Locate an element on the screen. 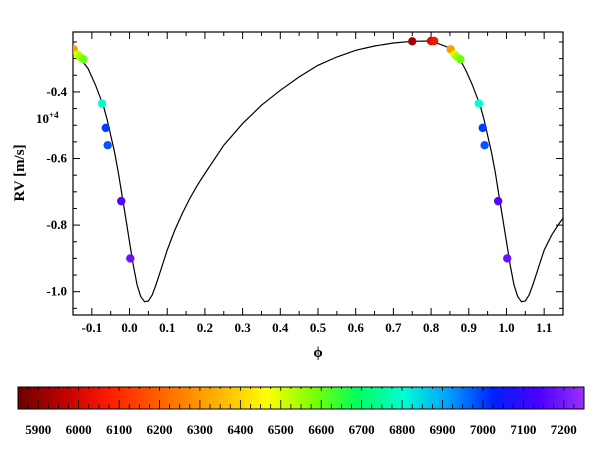 The width and height of the screenshot is (598, 449). x-axis-title: ϕ is located at coordinates (317, 353).